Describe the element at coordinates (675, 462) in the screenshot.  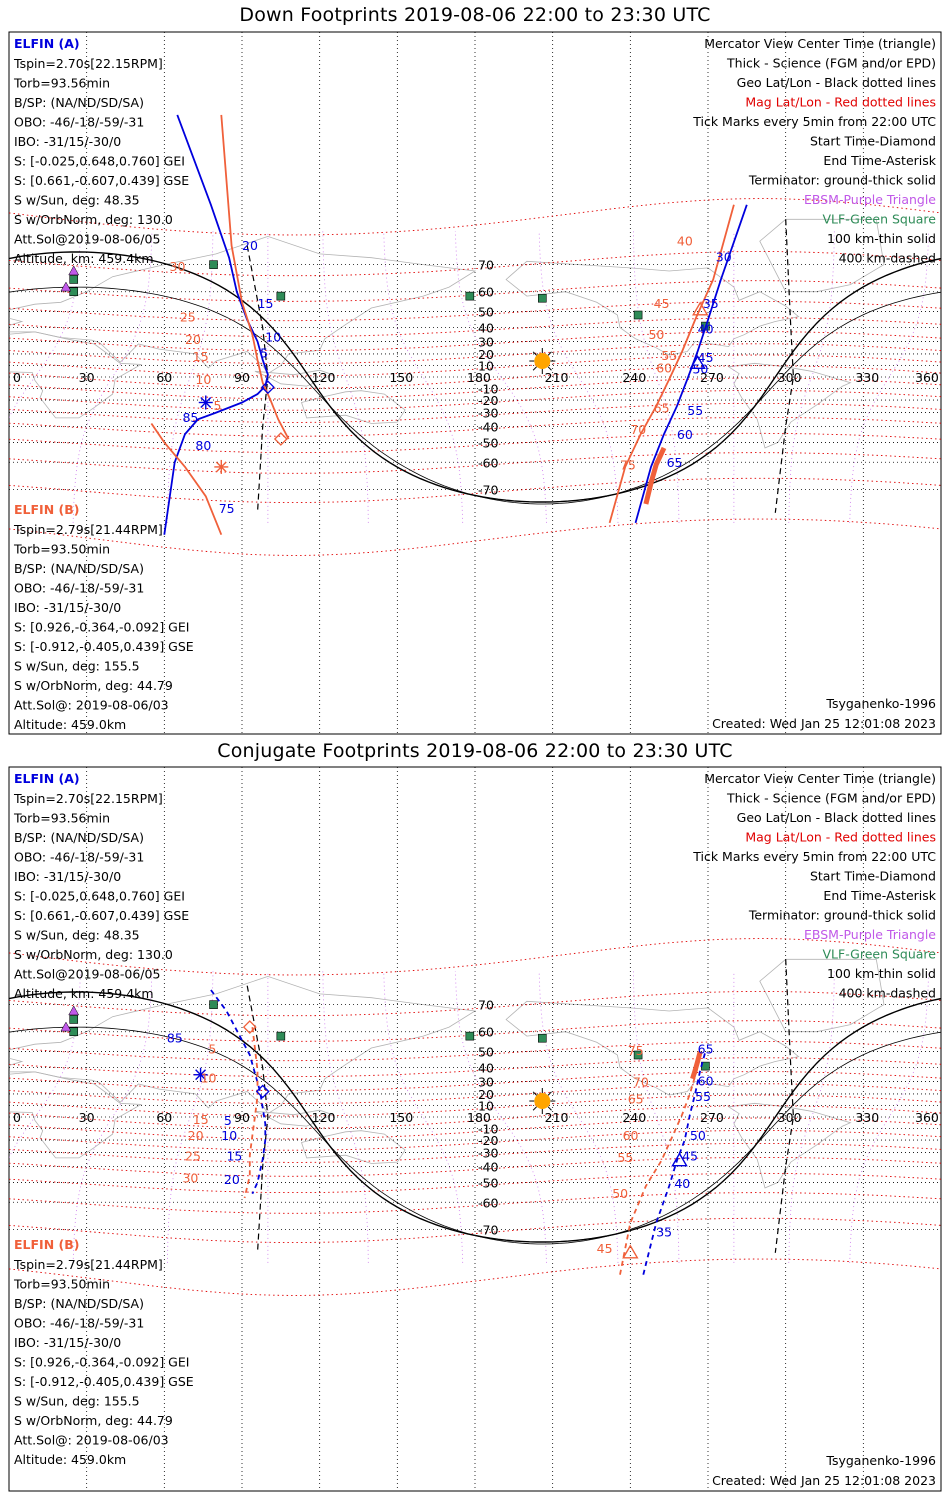
I see `track-minute-label: 65` at that location.